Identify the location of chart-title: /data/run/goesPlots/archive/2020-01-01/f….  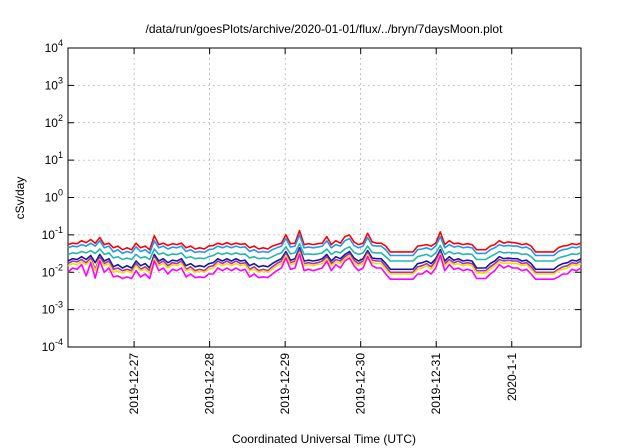
(325, 29).